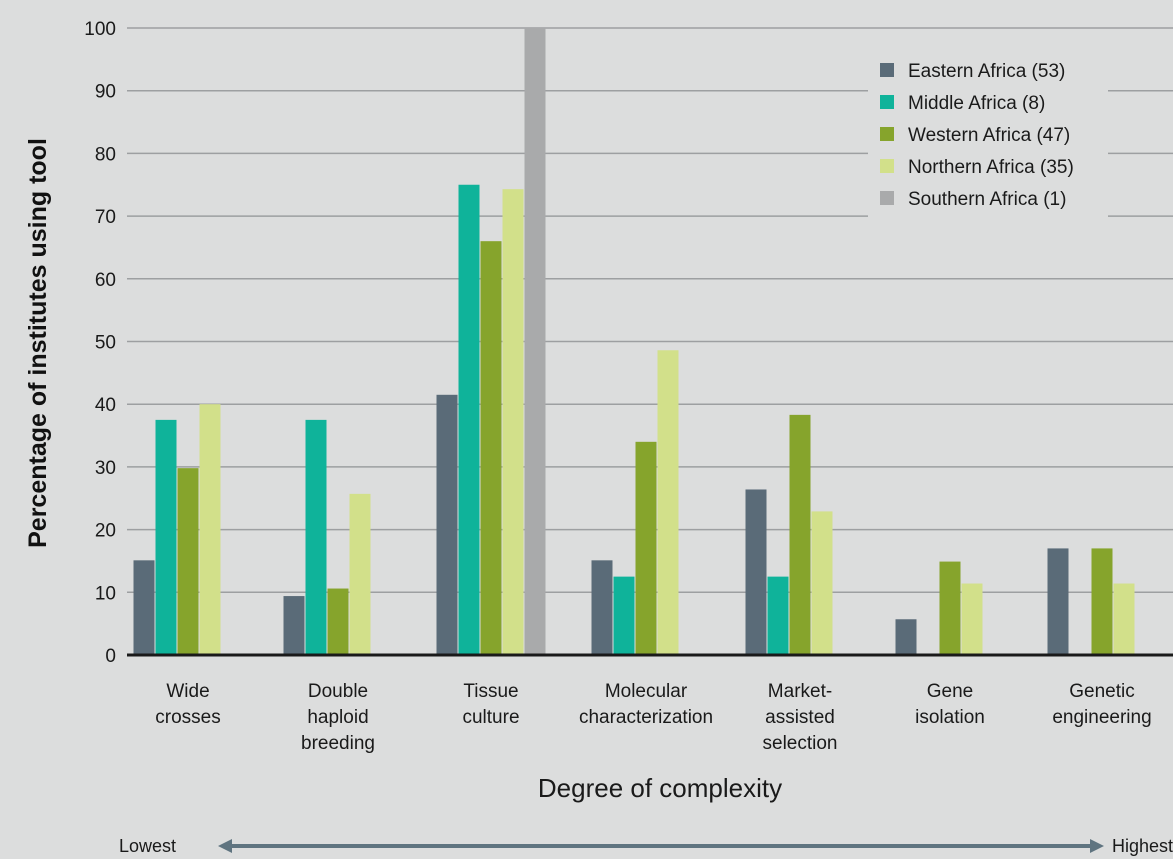 This screenshot has height=859, width=1173. What do you see at coordinates (989, 135) in the screenshot?
I see `legend-label: Western Africa (47)` at bounding box center [989, 135].